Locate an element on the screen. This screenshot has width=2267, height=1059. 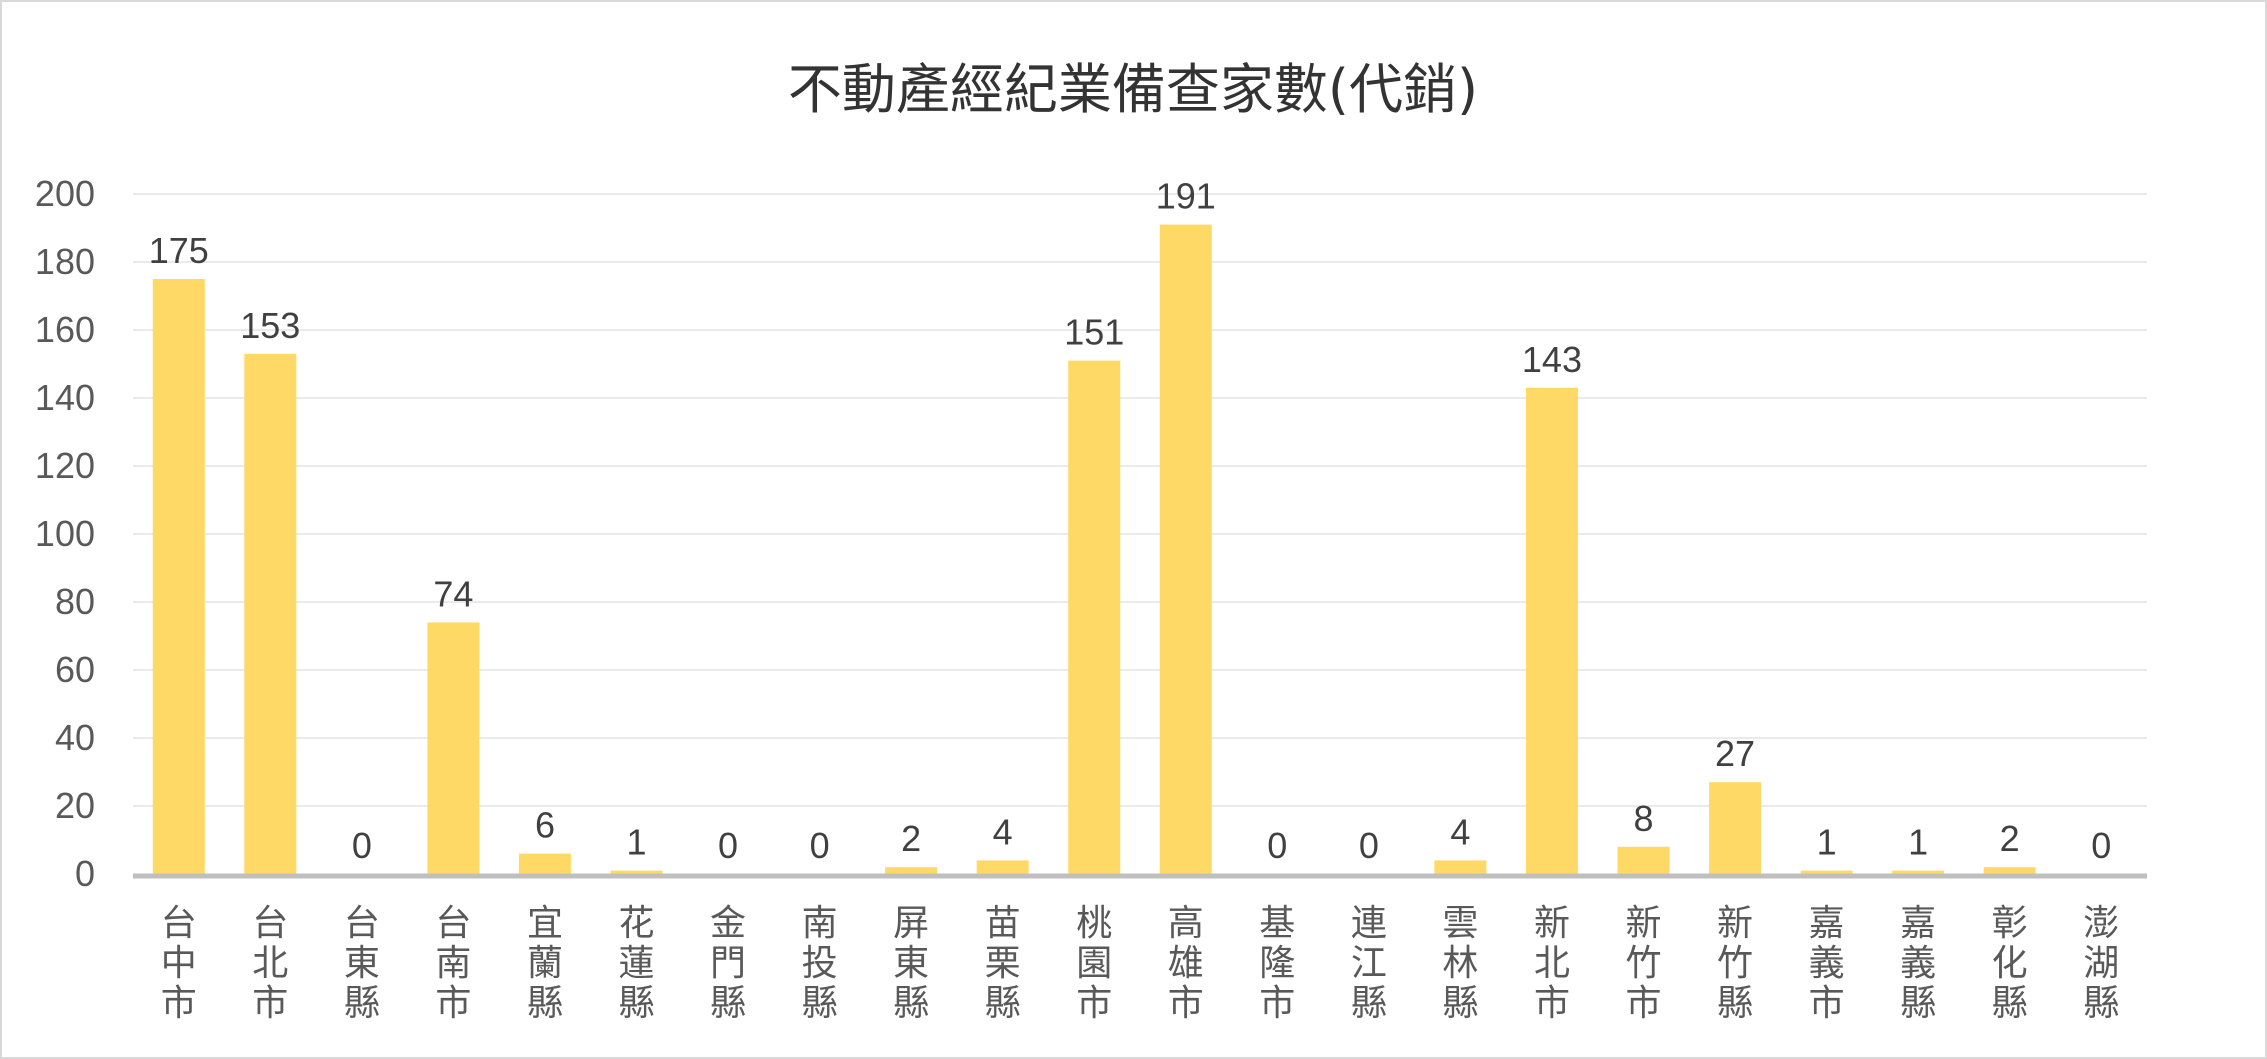
x-category-label: 嘉義縣 is located at coordinates (1918, 963).